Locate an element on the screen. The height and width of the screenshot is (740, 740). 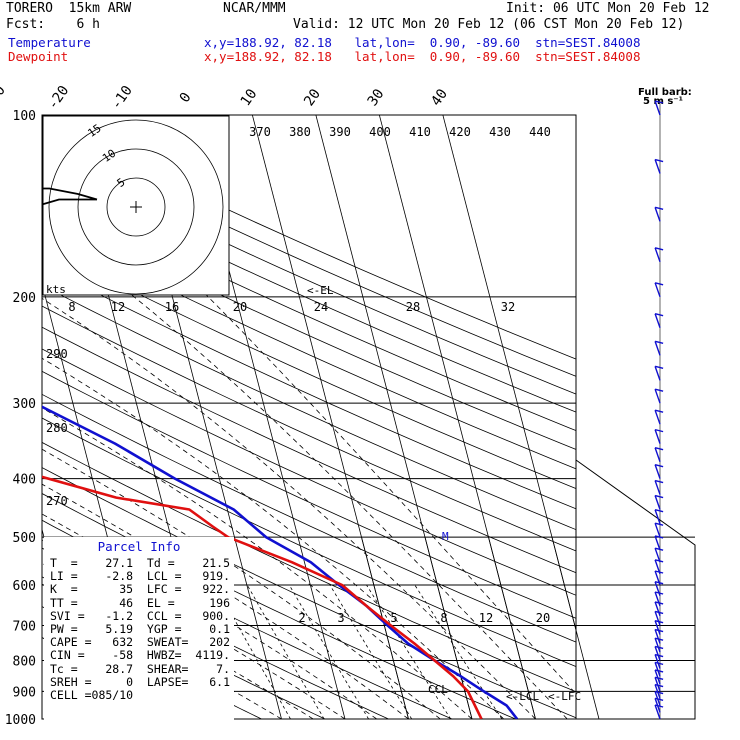
parcel-row: SREH = 0 LAPSE= 6.1 is located at coordinates (140, 681).